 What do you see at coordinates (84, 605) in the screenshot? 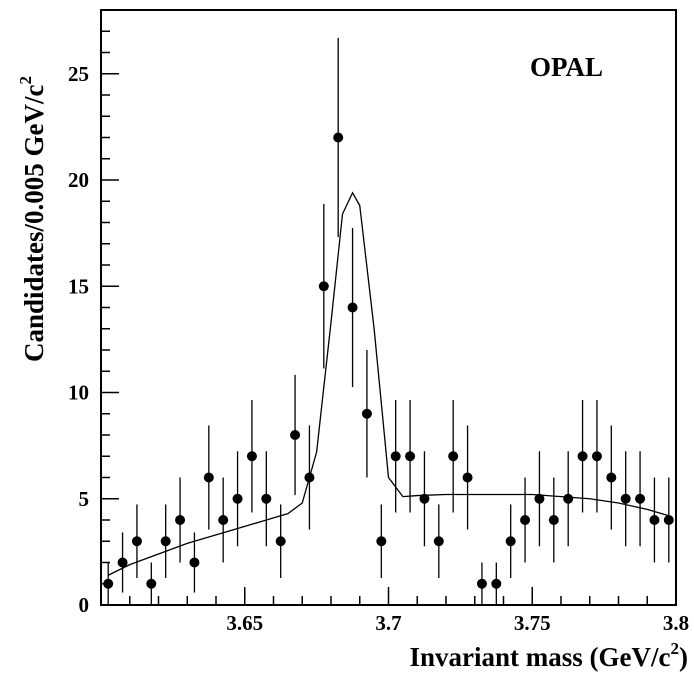
I see `y-tick-label: 0` at bounding box center [84, 605].